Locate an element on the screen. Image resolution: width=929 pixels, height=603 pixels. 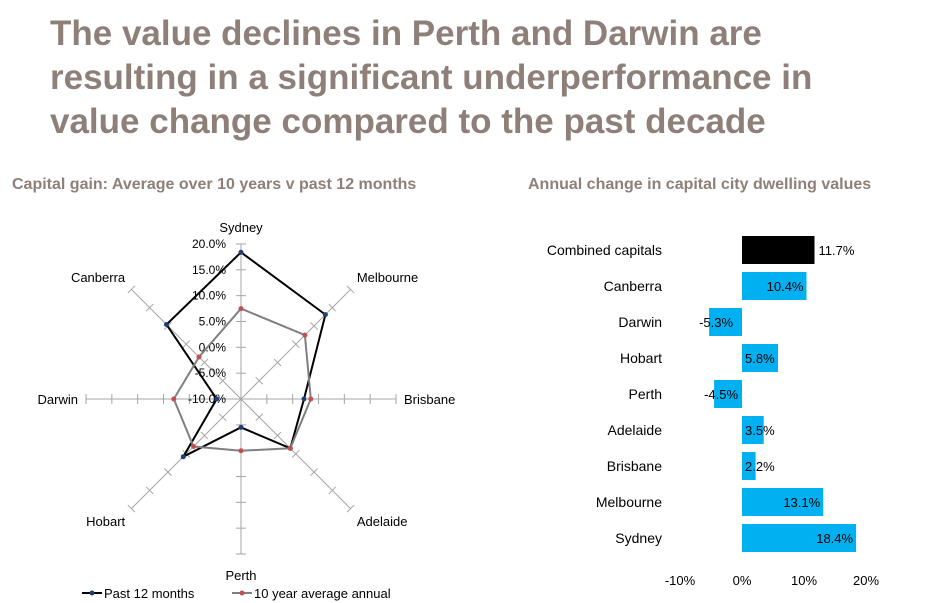
radar-series-line is located at coordinates (246, 355).